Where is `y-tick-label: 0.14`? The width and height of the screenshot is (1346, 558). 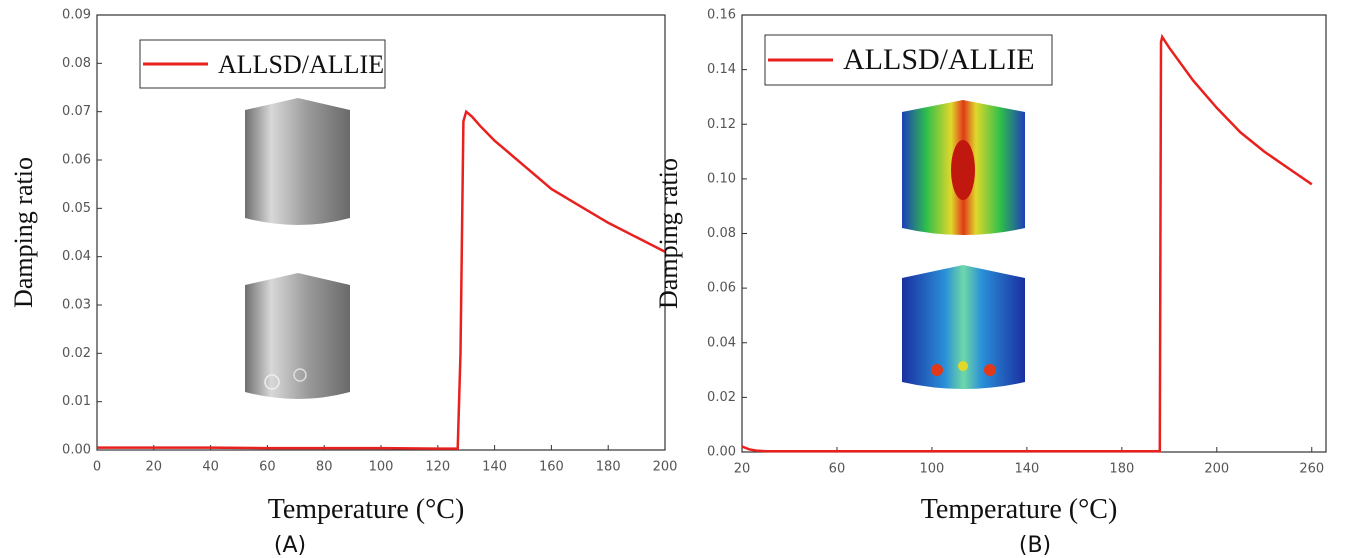 y-tick-label: 0.14 is located at coordinates (721, 69).